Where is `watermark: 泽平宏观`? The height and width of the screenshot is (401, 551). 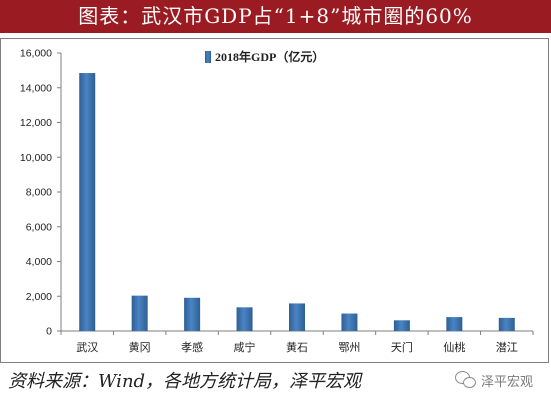
watermark: 泽平宏观 is located at coordinates (494, 380).